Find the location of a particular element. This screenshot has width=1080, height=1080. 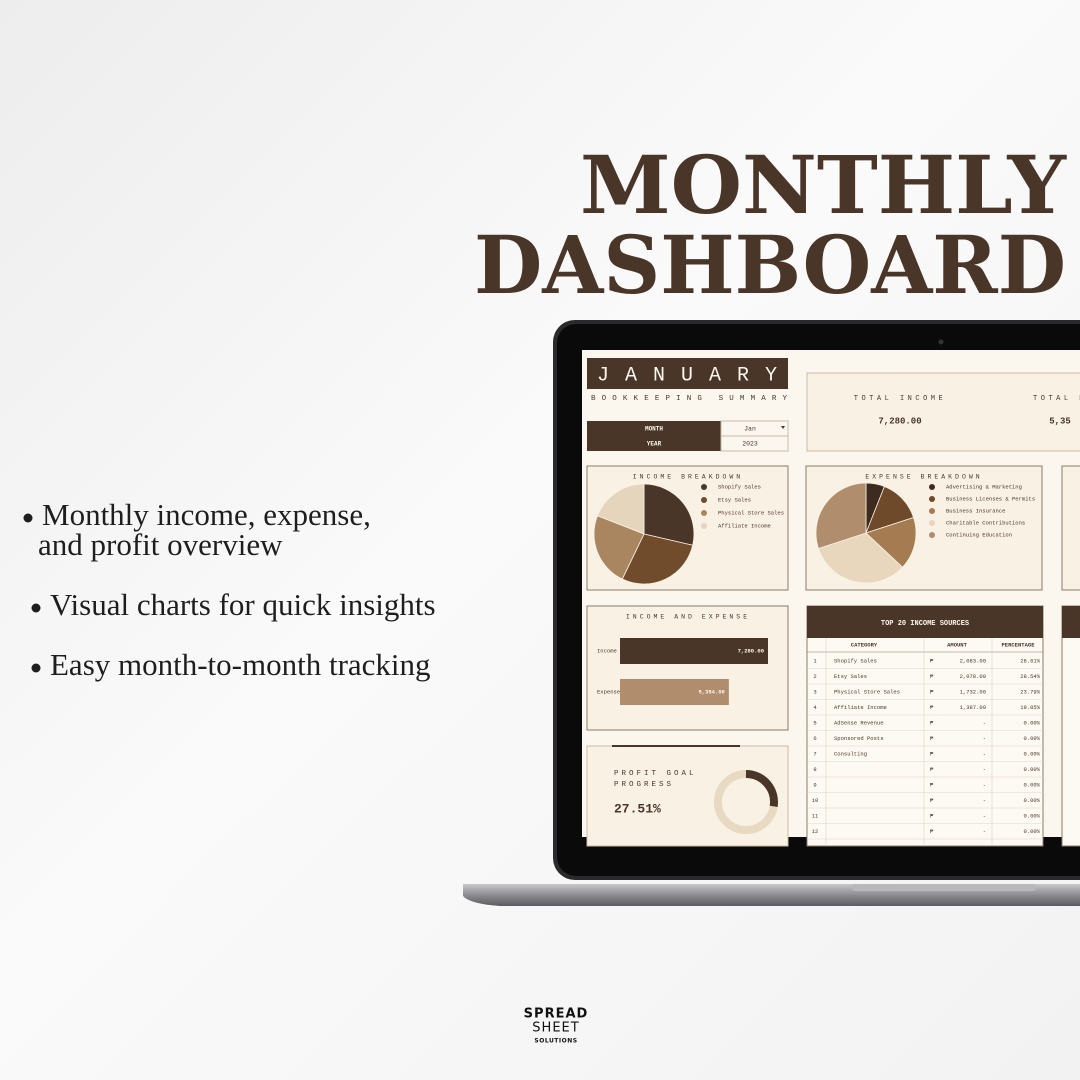

bullet-text: Visual charts for quick insights is located at coordinates (243, 604).